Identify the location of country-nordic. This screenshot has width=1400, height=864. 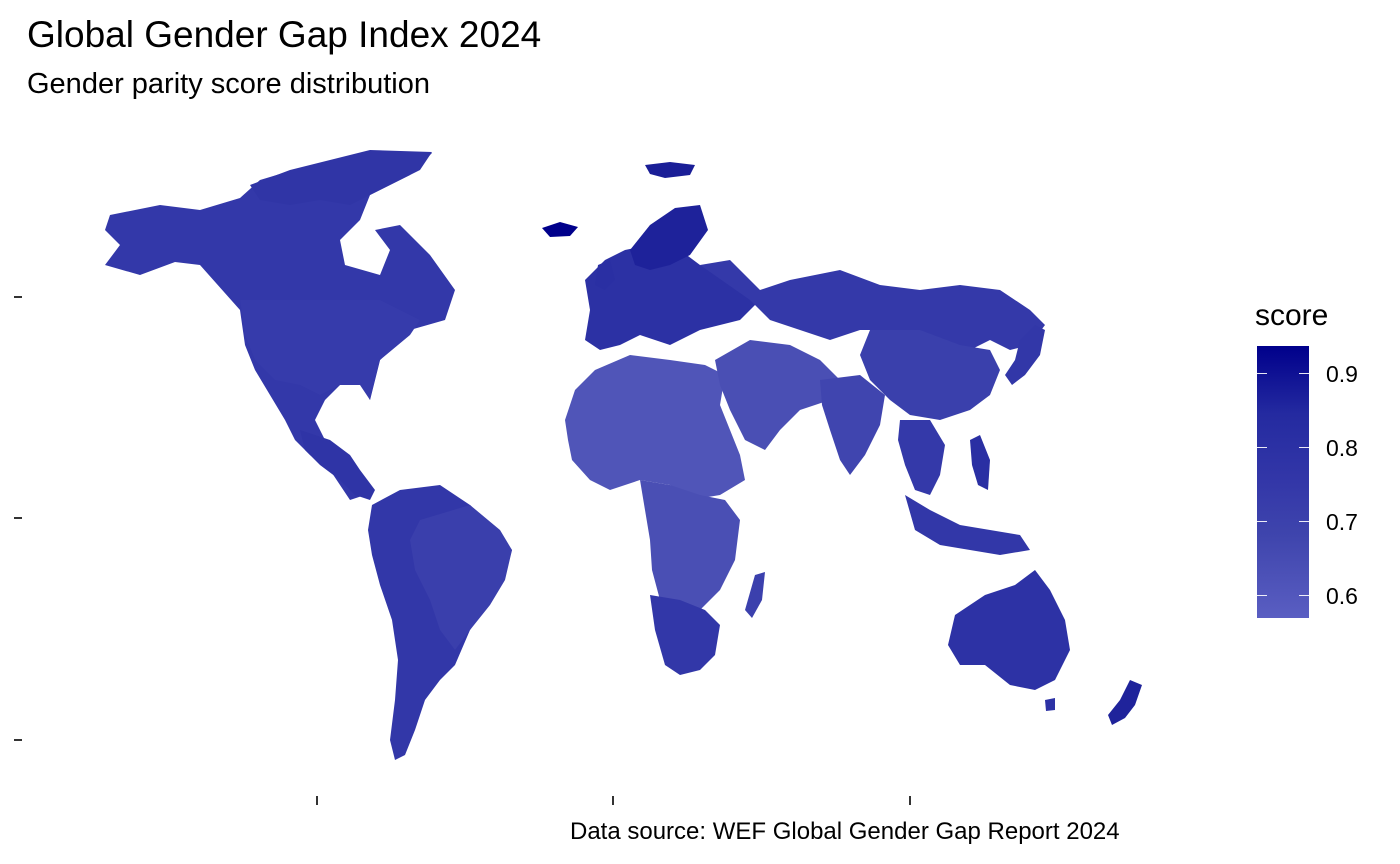
(669, 237).